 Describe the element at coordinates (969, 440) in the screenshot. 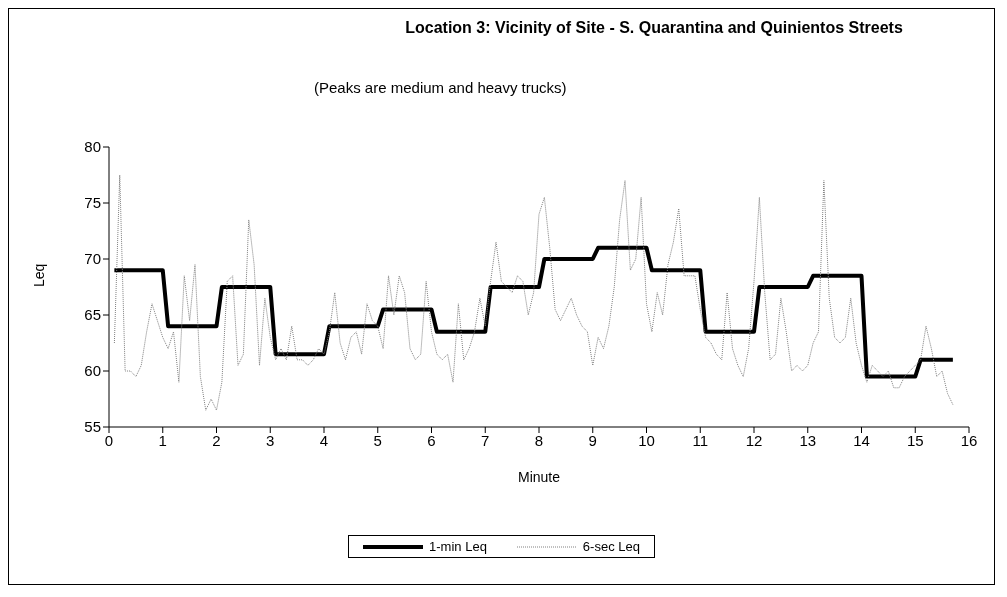

I see `x-tick-label: 16` at that location.